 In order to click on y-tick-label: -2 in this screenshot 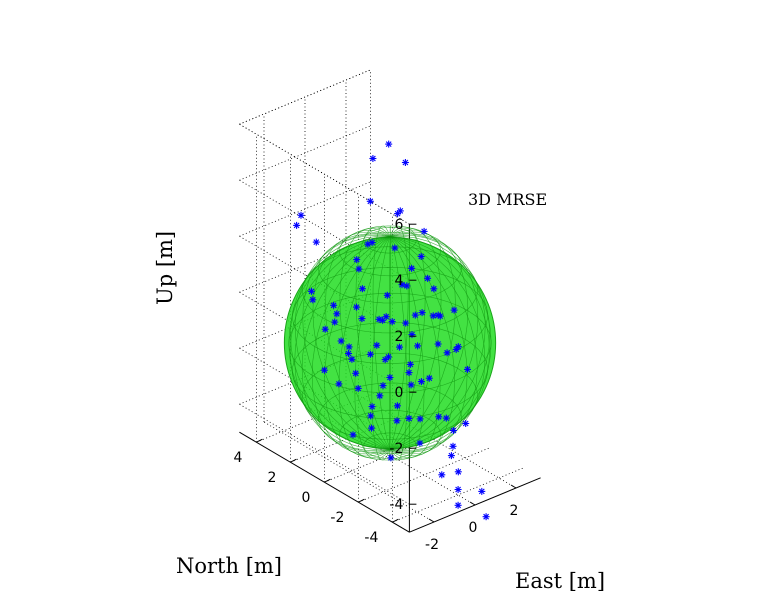, I will do `click(337, 518)`.